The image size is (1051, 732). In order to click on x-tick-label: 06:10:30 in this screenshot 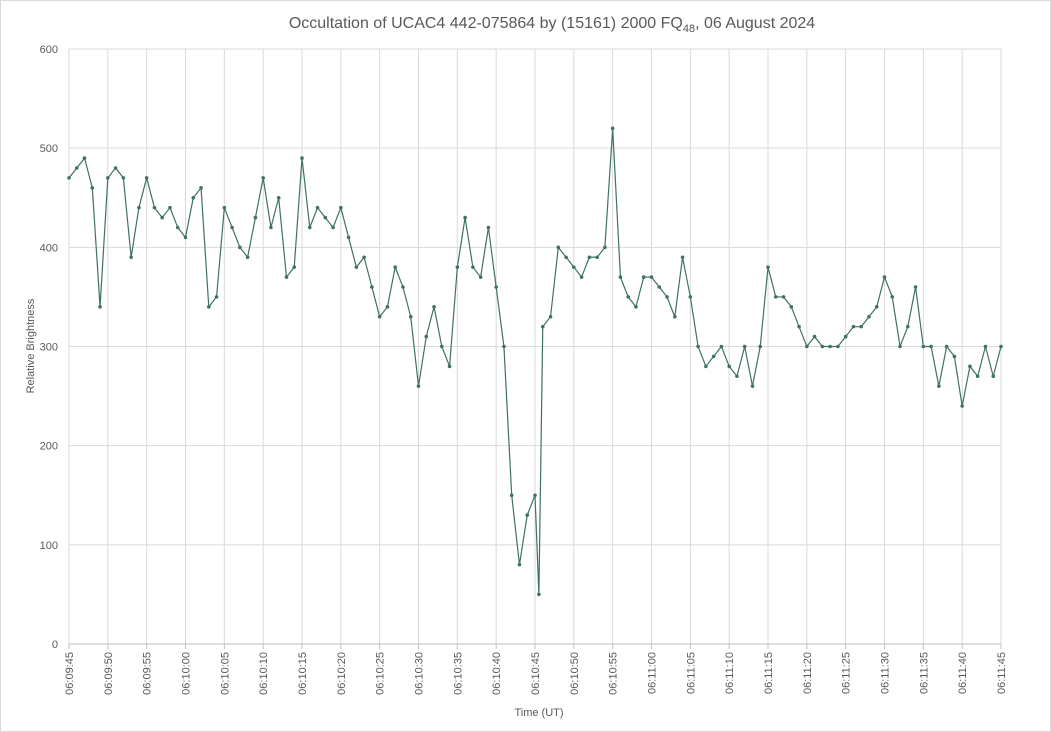, I will do `click(420, 673)`.